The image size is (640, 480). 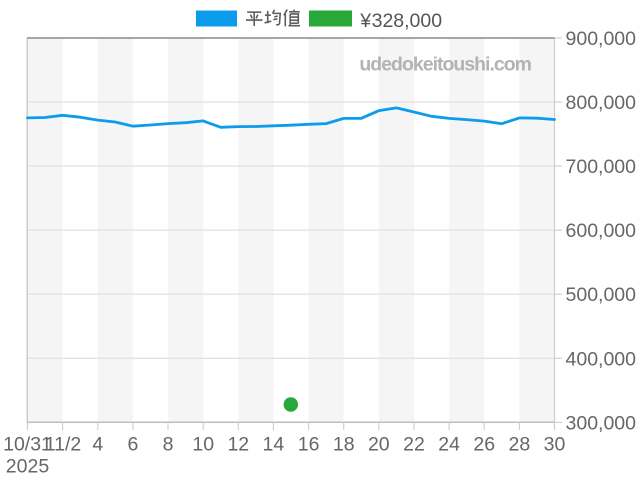 What do you see at coordinates (601, 295) in the screenshot?
I see `svg-text: 500,000` at bounding box center [601, 295].